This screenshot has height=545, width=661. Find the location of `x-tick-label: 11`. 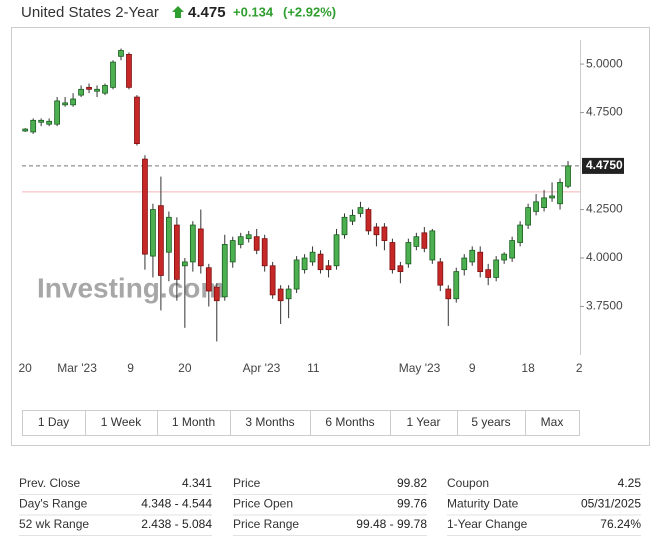

x-tick-label: 11 is located at coordinates (313, 368).